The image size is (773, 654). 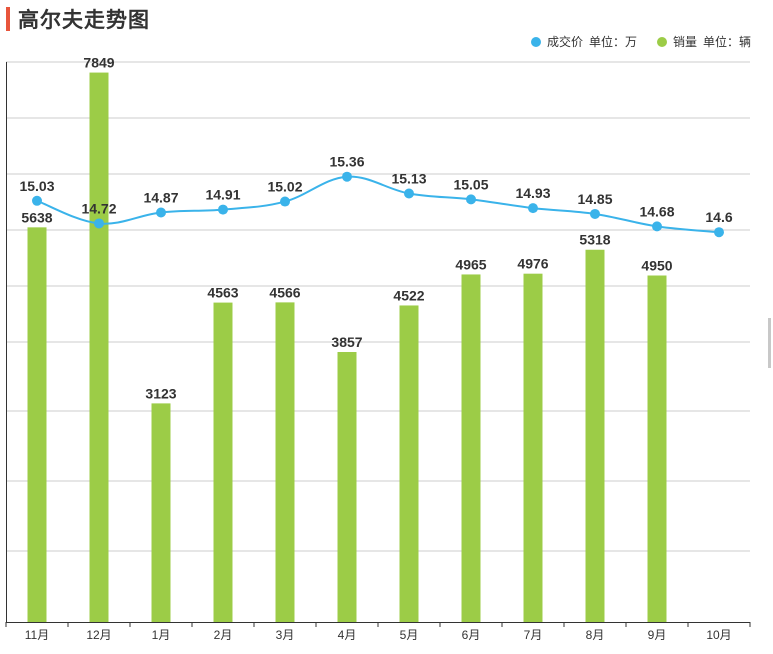 I want to click on price-label-2: 14.87, so click(x=160, y=197).